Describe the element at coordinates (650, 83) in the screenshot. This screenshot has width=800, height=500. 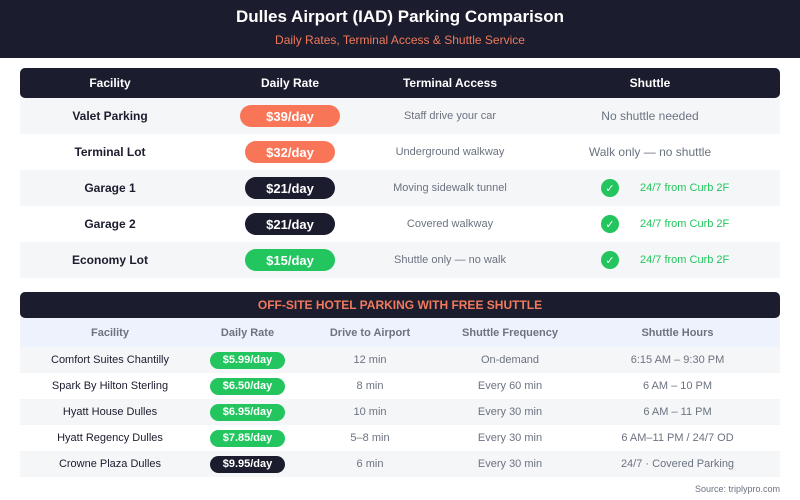
I see `column-header-shuttle: Shuttle` at that location.